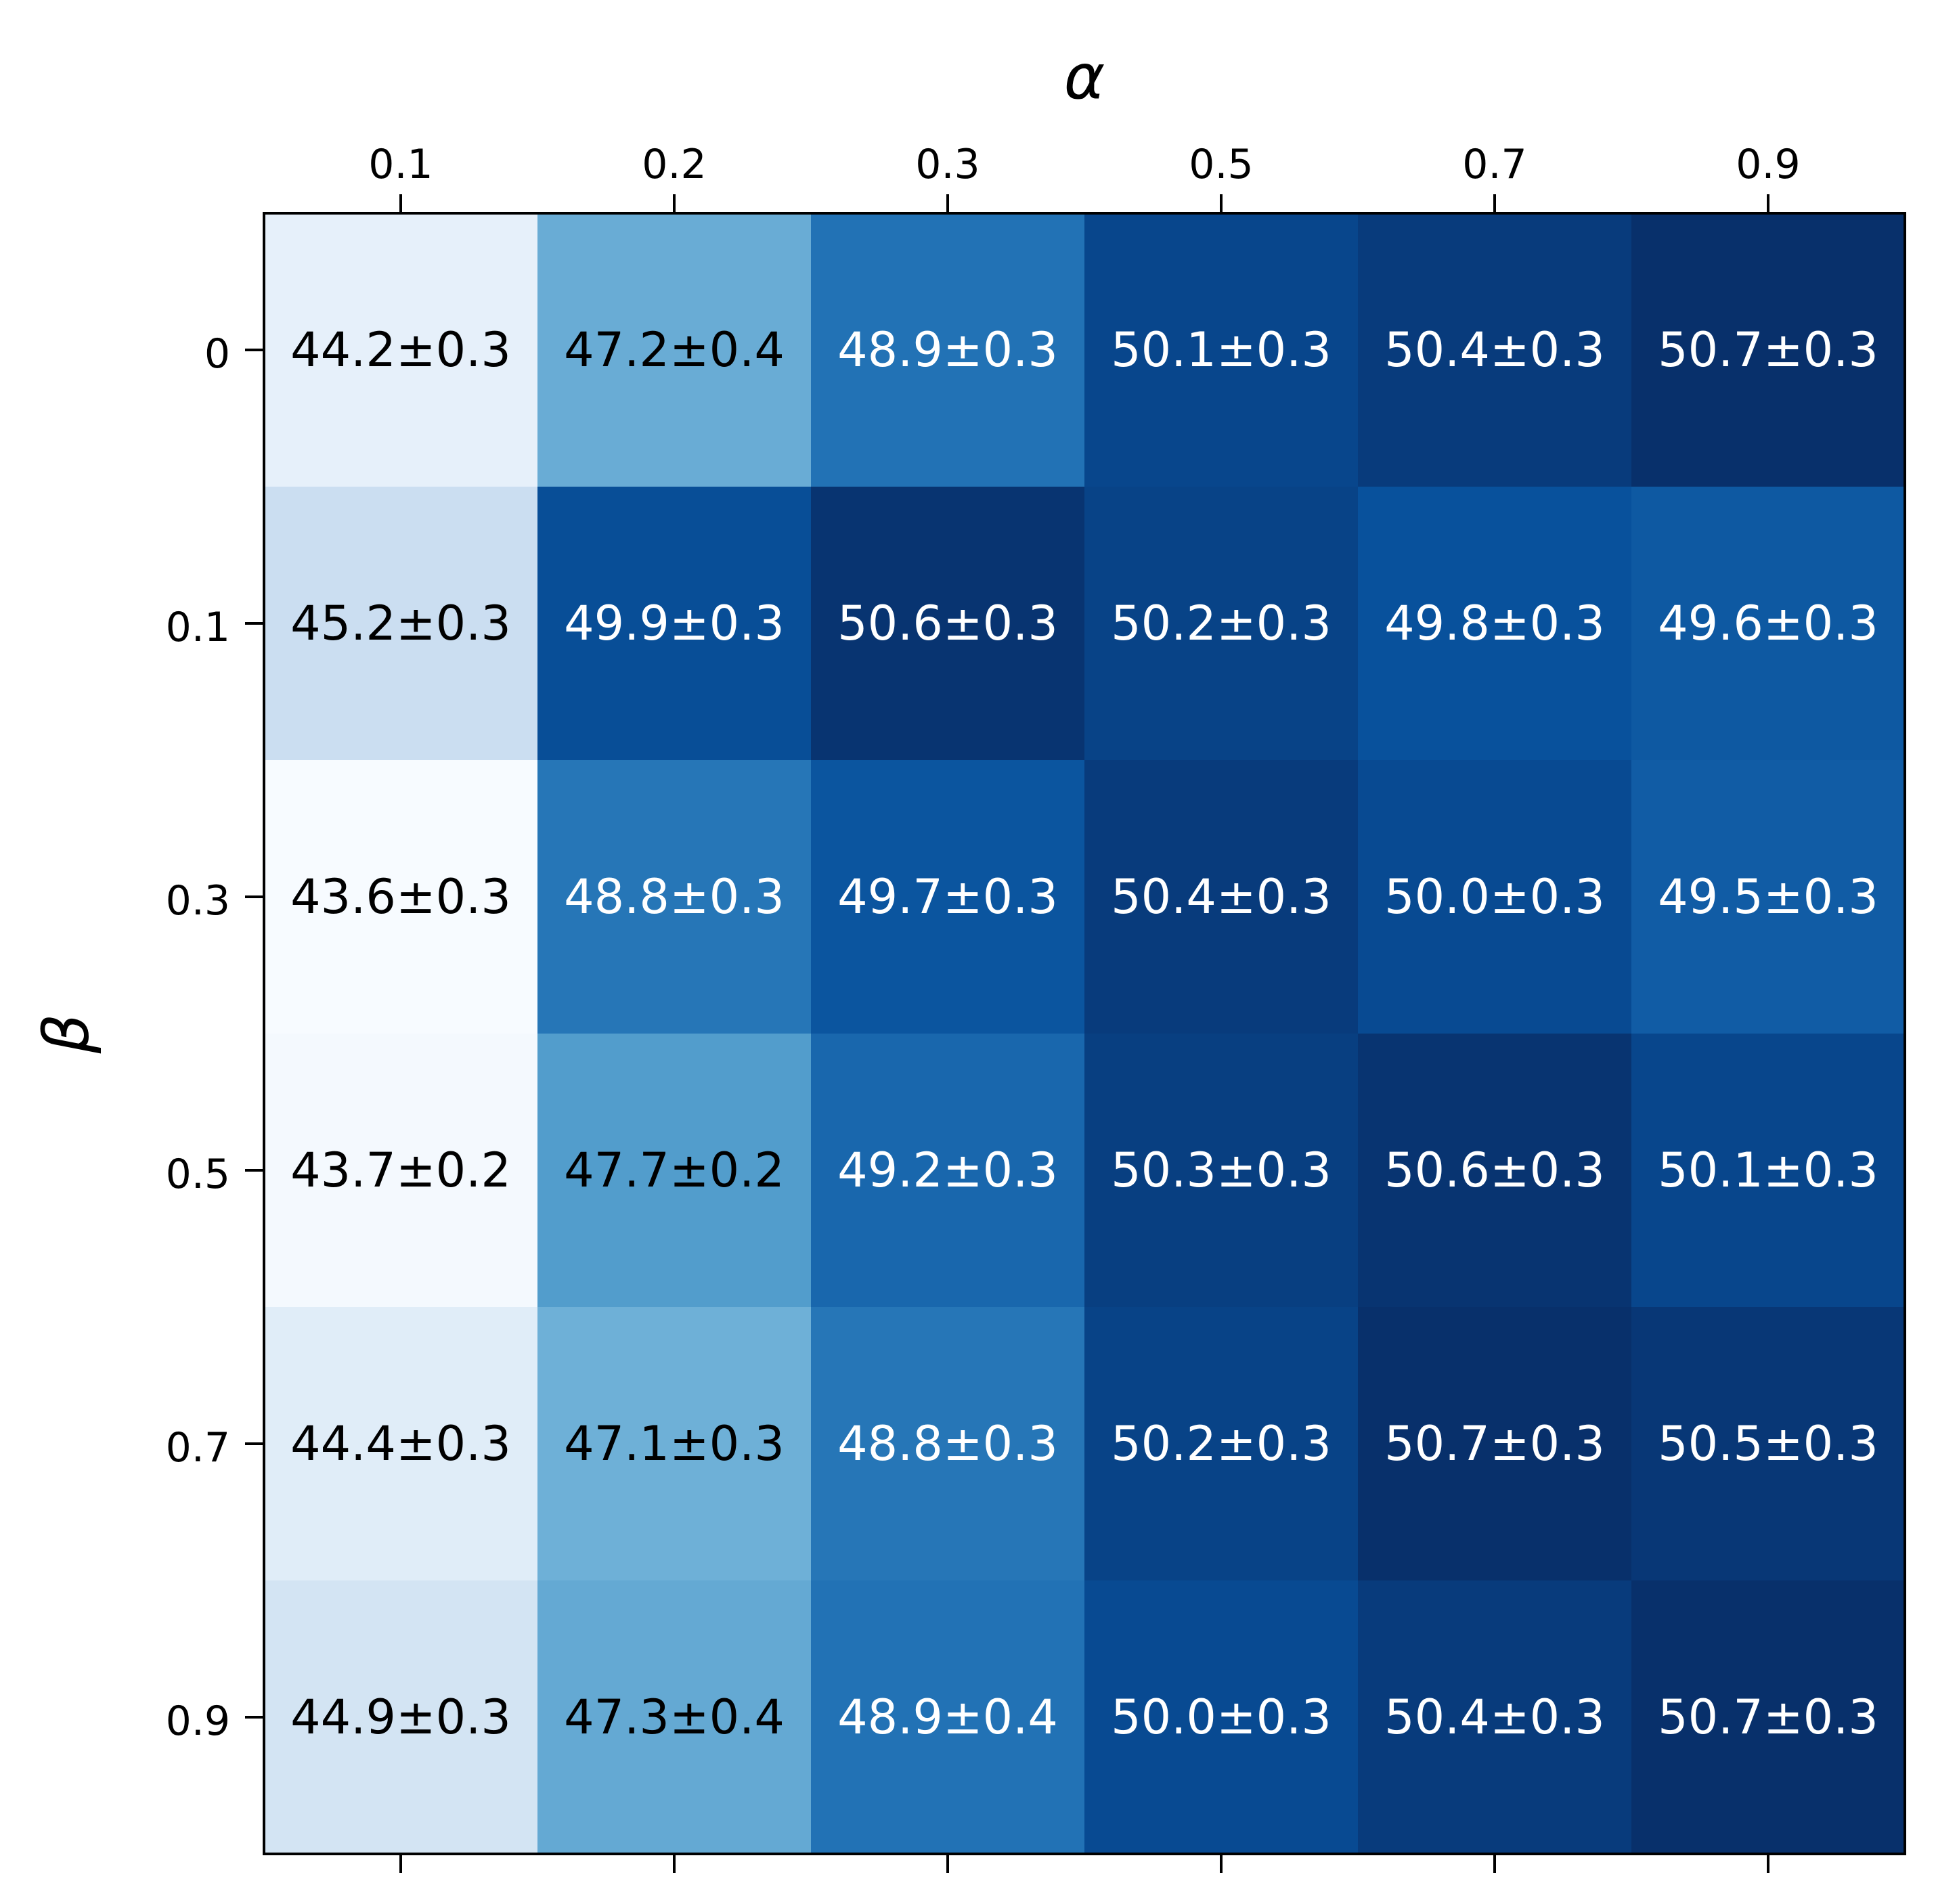 The height and width of the screenshot is (1904, 1936). Describe the element at coordinates (217, 354) in the screenshot. I see `y-tick-label: 0` at that location.